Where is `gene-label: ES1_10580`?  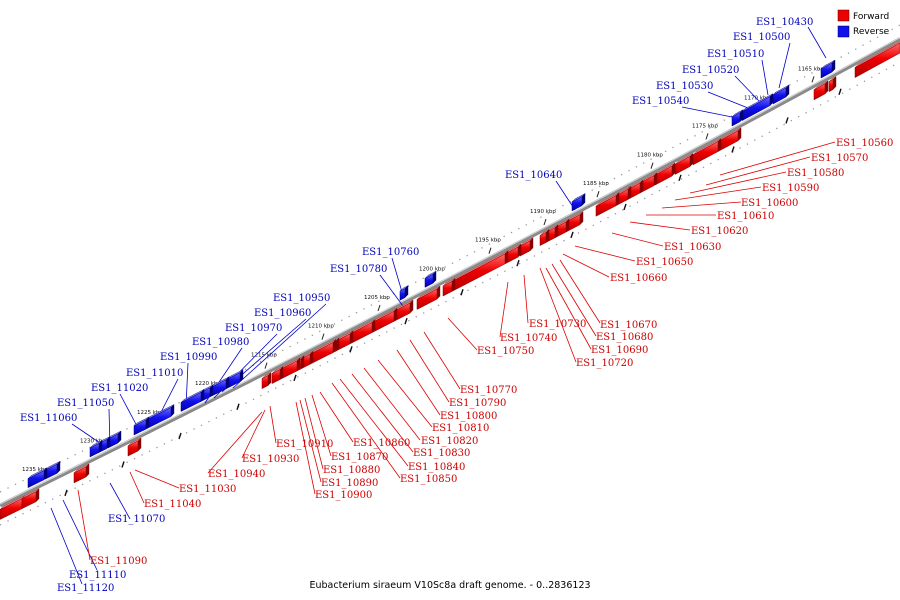 gene-label: ES1_10580 is located at coordinates (815, 173).